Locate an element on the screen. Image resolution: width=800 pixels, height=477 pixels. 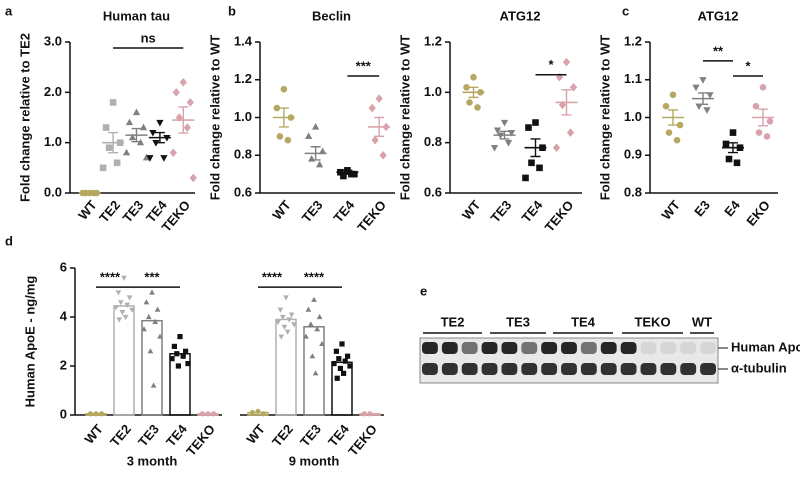
y-axis-label: Human ApoE - ng/mg is located at coordinates (29, 342).